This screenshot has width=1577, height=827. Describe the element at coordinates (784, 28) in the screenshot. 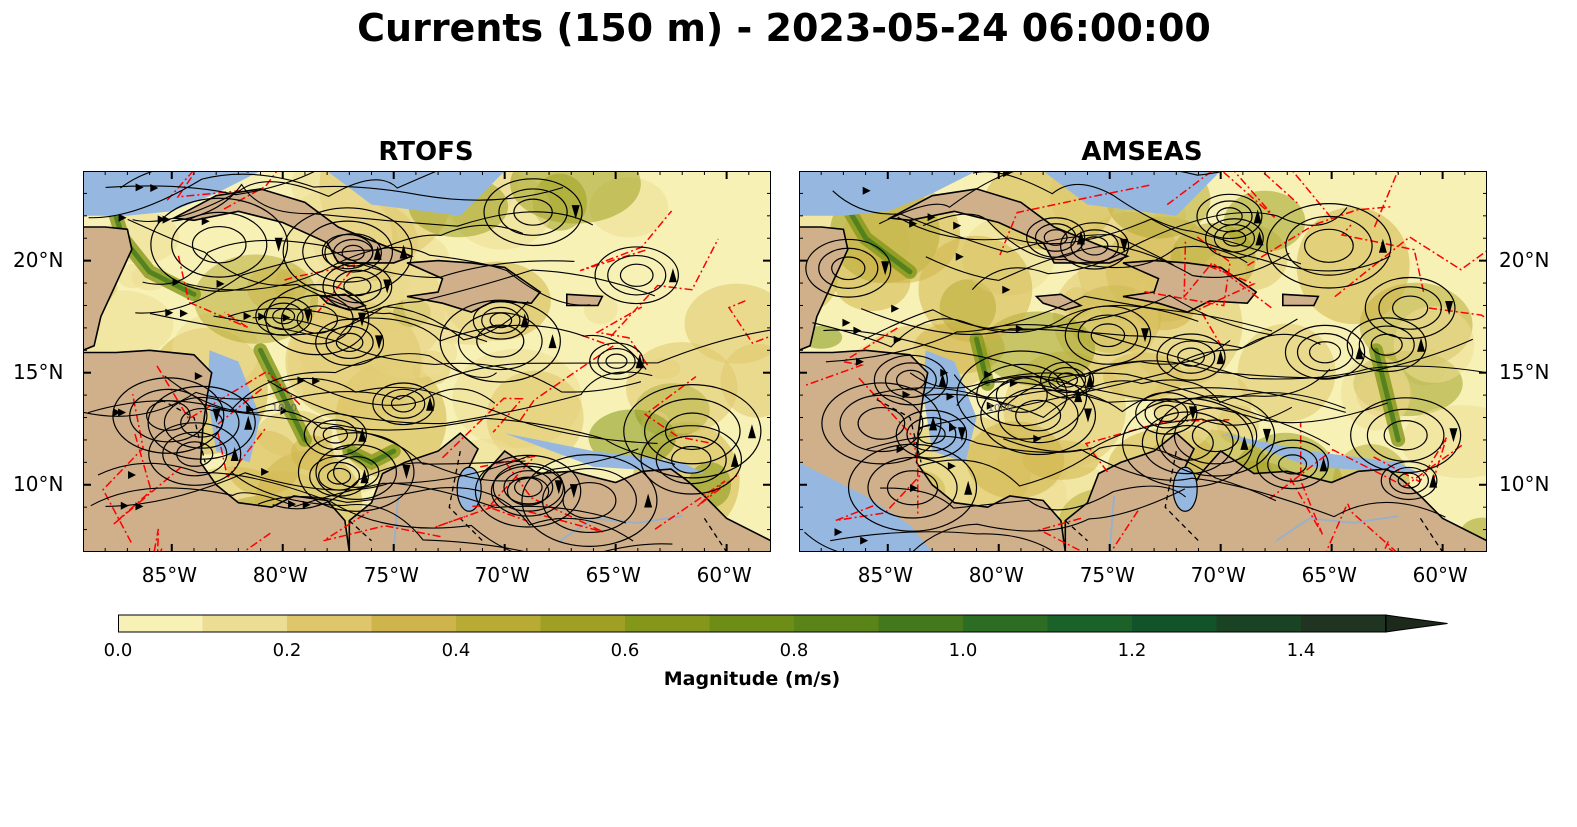

I see `figure-title: Currents (150 m) - 2023-05-24 06:00:00` at that location.